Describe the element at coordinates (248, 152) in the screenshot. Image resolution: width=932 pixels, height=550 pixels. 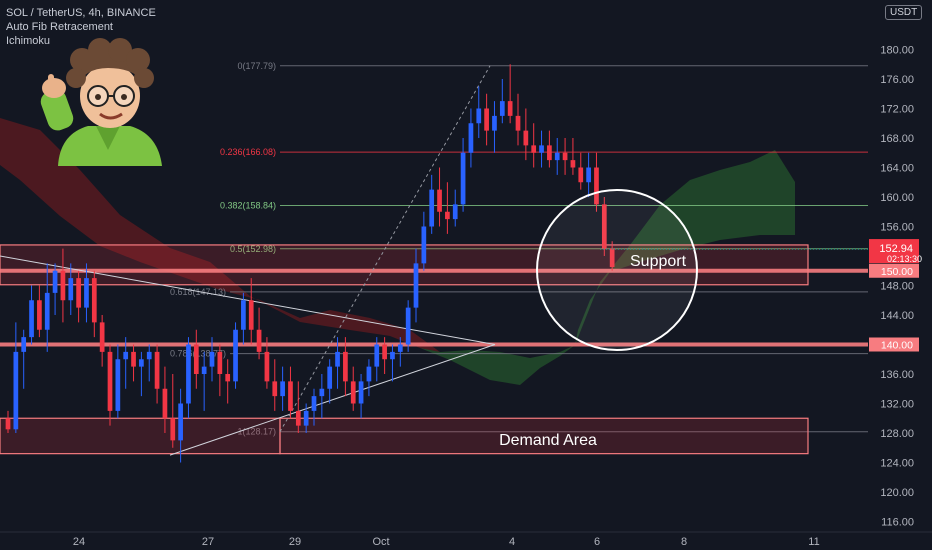
I see `fib-level-label: 0.236(166.08)` at that location.